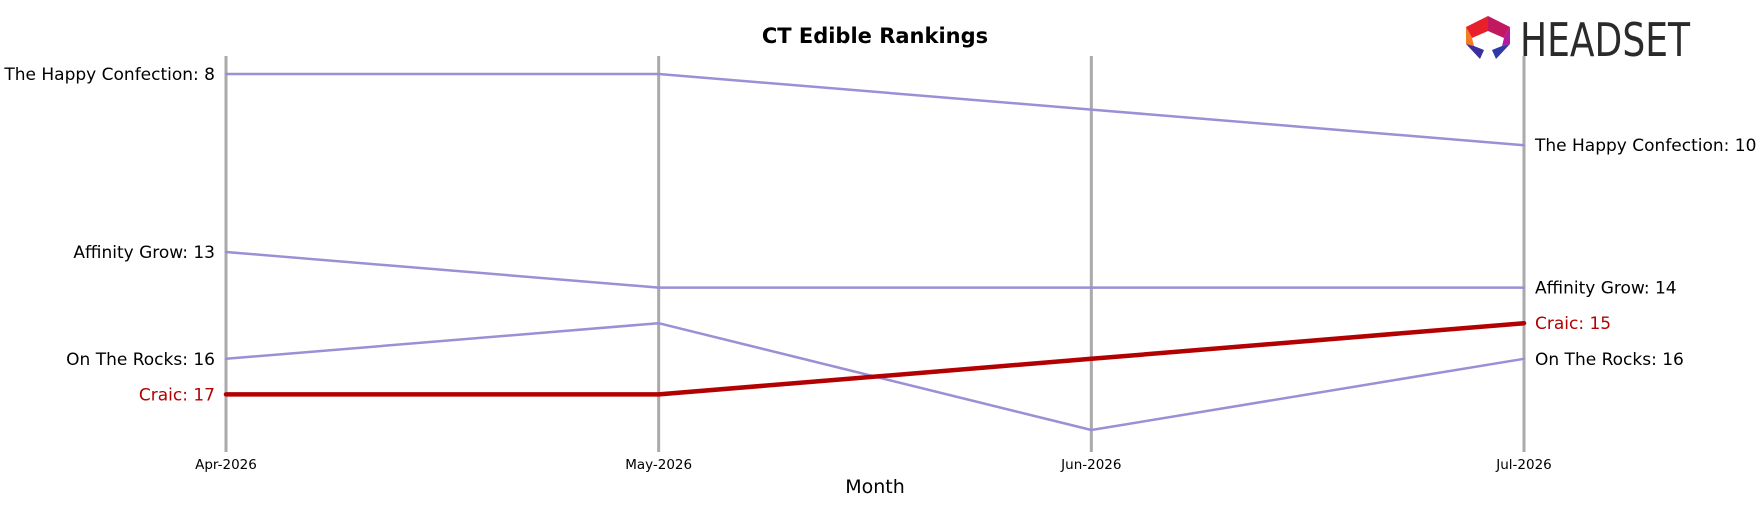  Describe the element at coordinates (226, 465) in the screenshot. I see `x-tick-apr-2026: Apr-2026` at that location.